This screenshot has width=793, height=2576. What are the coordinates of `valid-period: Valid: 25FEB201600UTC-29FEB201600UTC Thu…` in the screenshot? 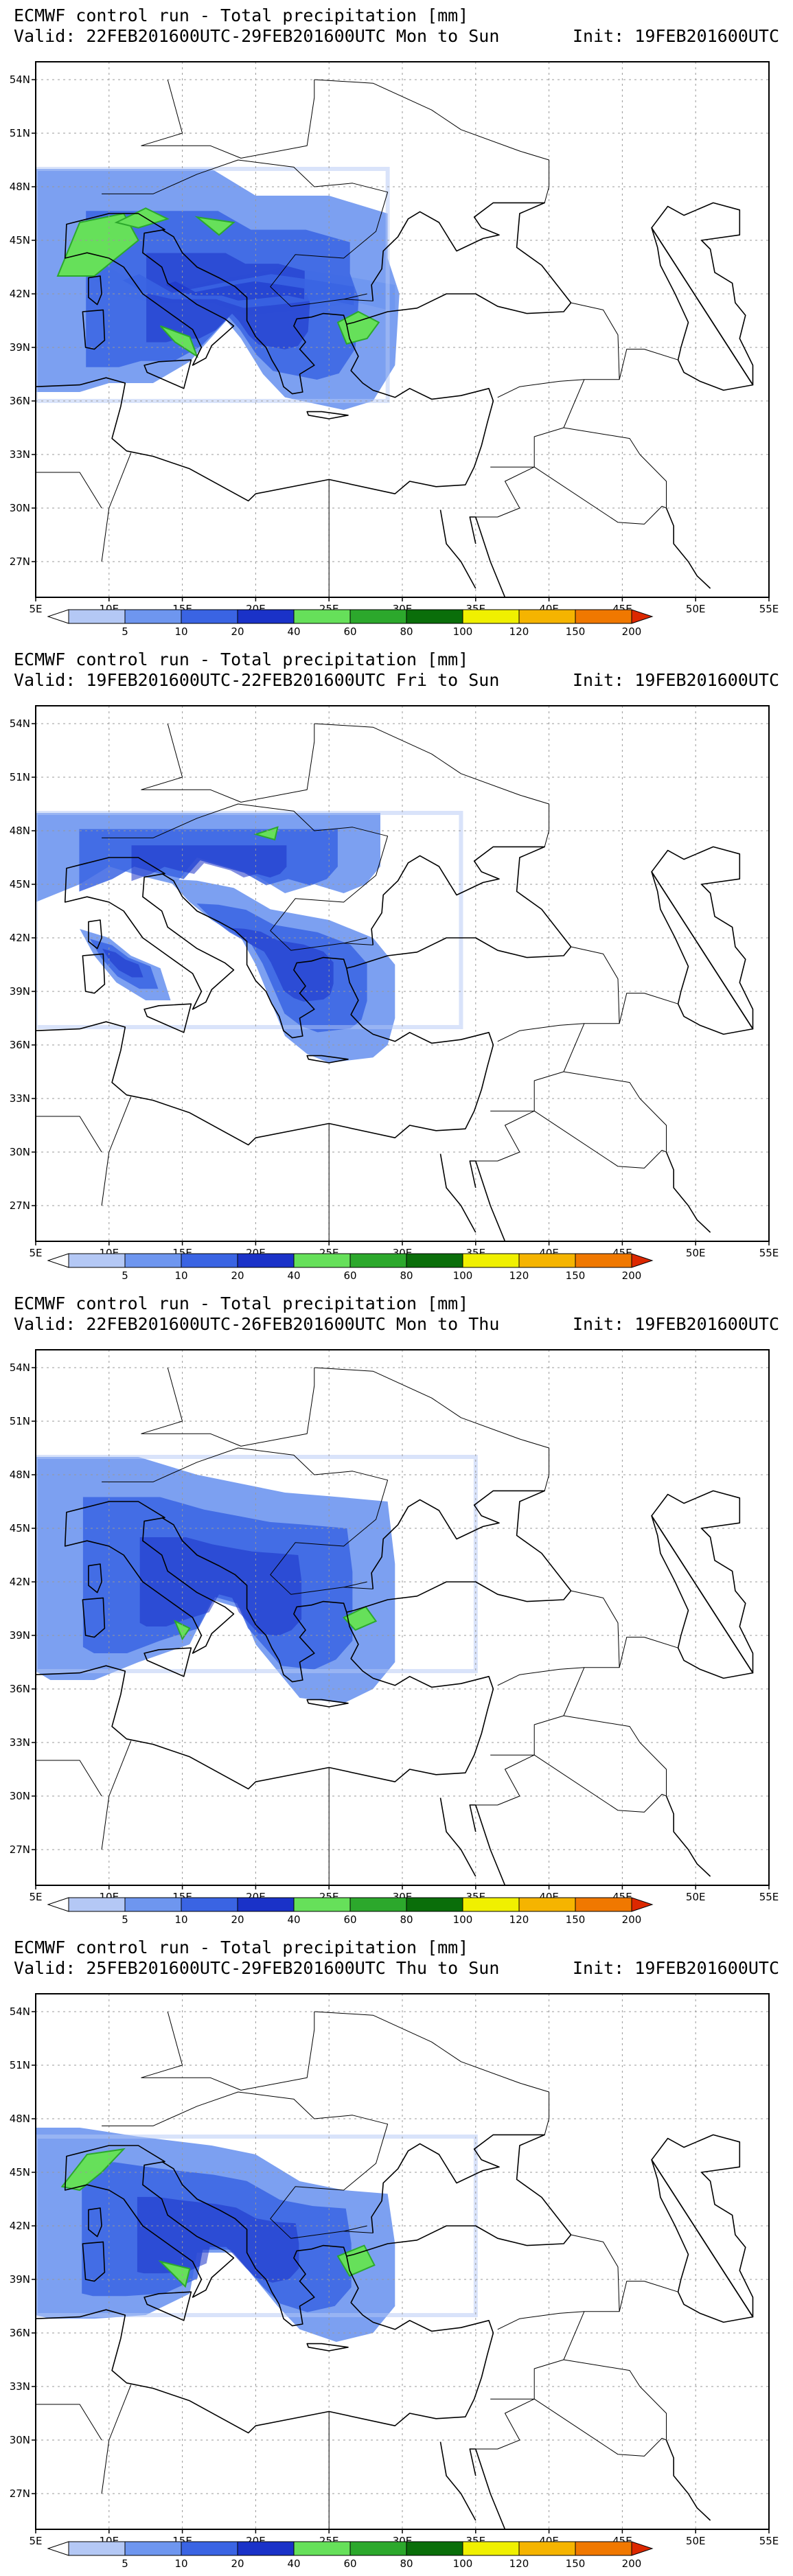 It's located at (257, 1968).